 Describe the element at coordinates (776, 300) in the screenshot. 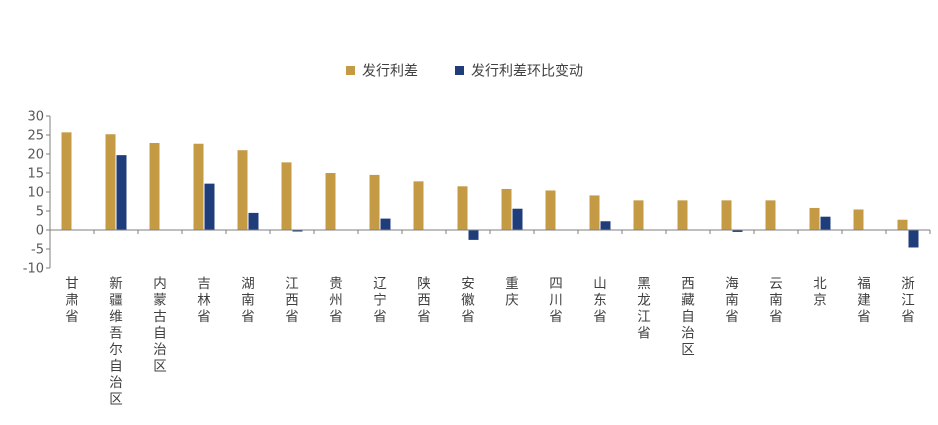

I see `x-category-label: 云南省` at that location.